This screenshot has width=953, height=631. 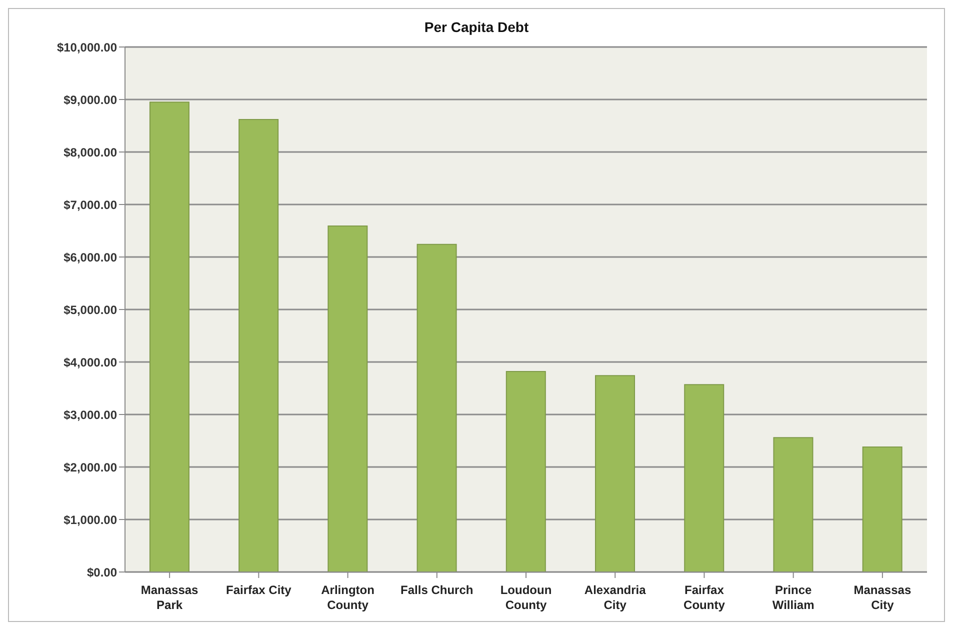 I want to click on x-tick-label: Loudoun County, so click(x=526, y=597).